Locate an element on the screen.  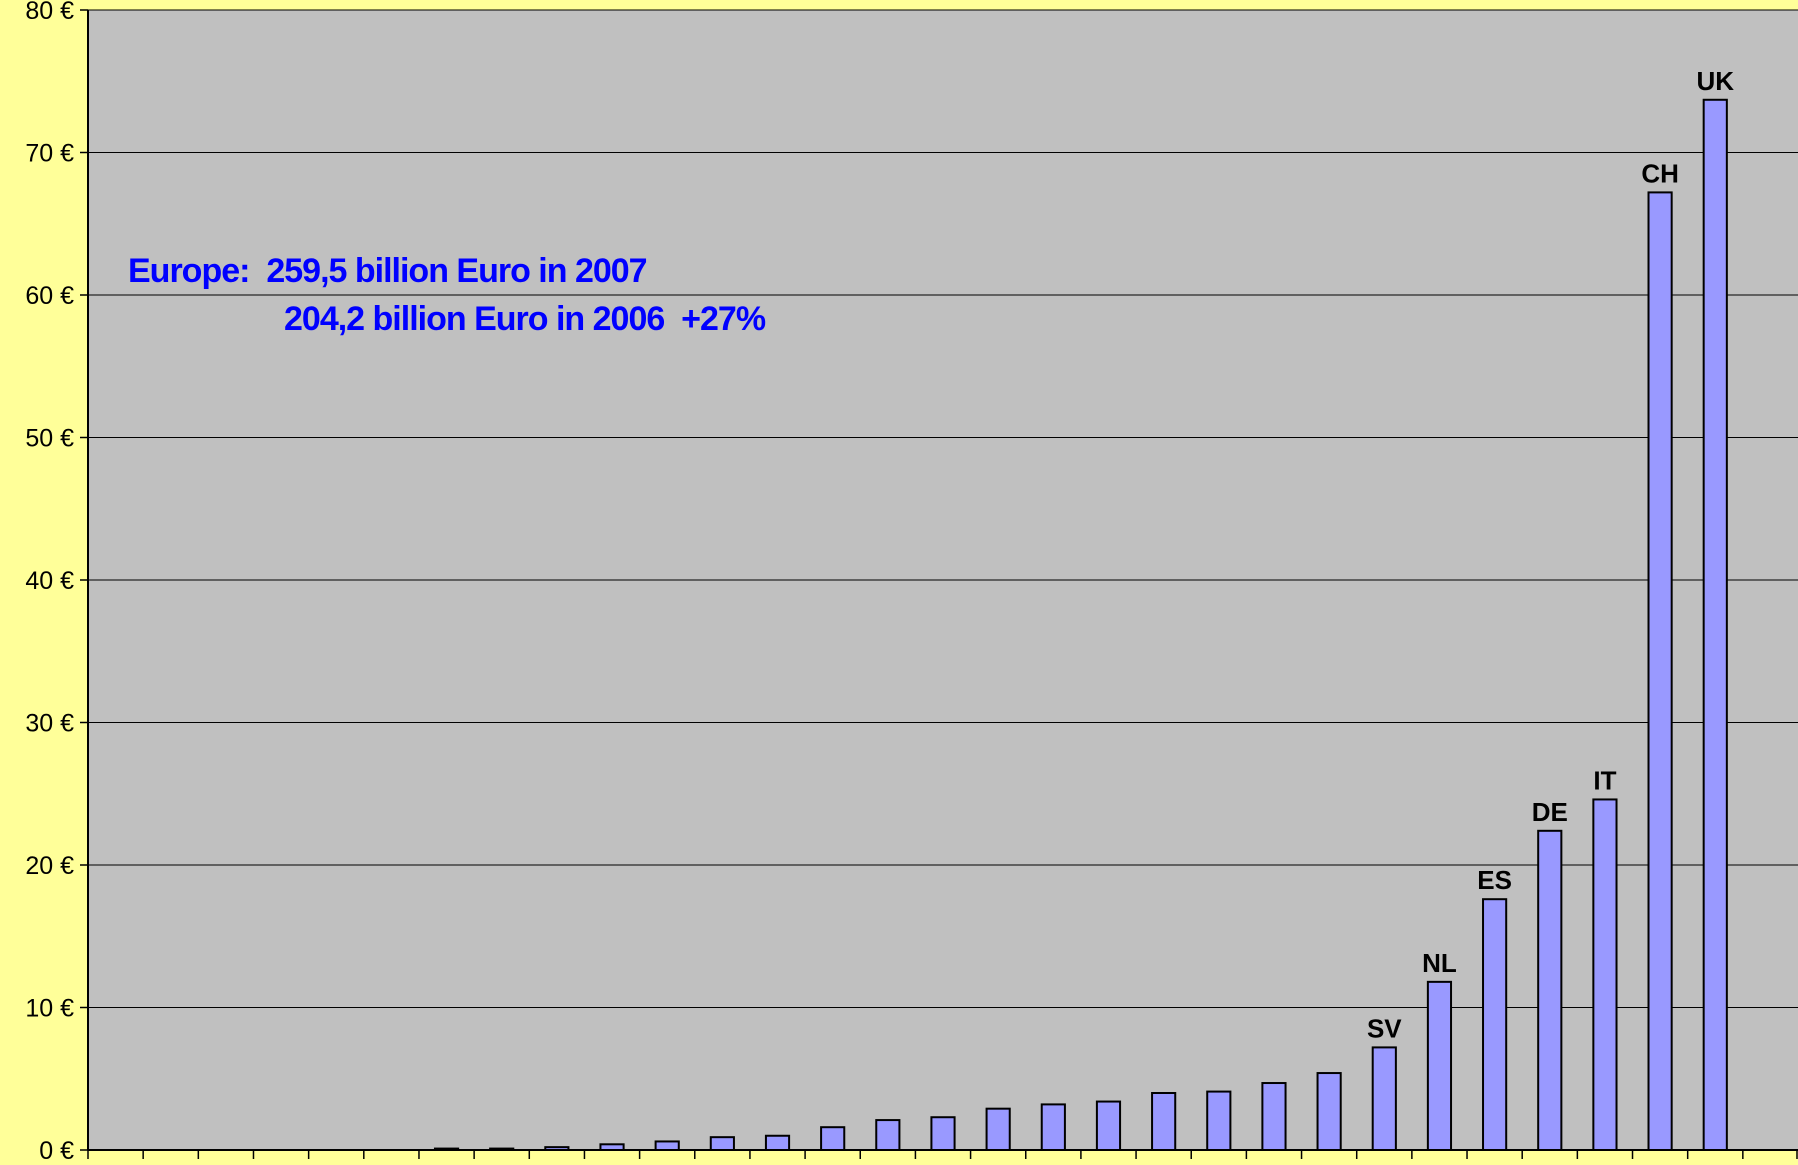
bar-ch is located at coordinates (1660, 671).